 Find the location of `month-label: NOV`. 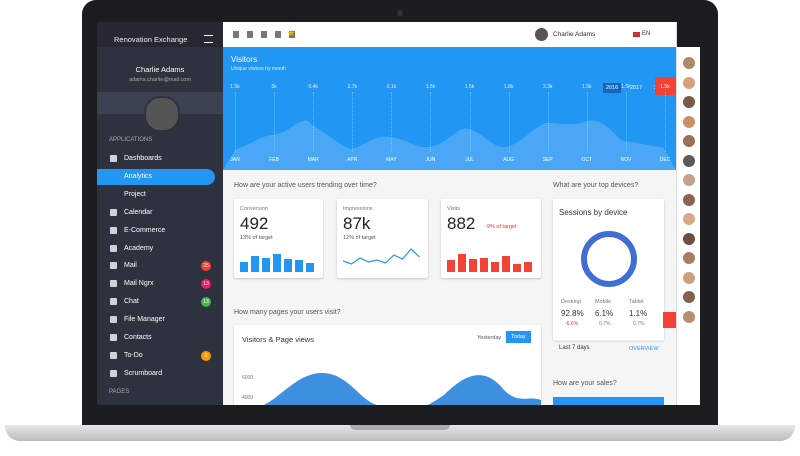

month-label: NOV is located at coordinates (626, 160).